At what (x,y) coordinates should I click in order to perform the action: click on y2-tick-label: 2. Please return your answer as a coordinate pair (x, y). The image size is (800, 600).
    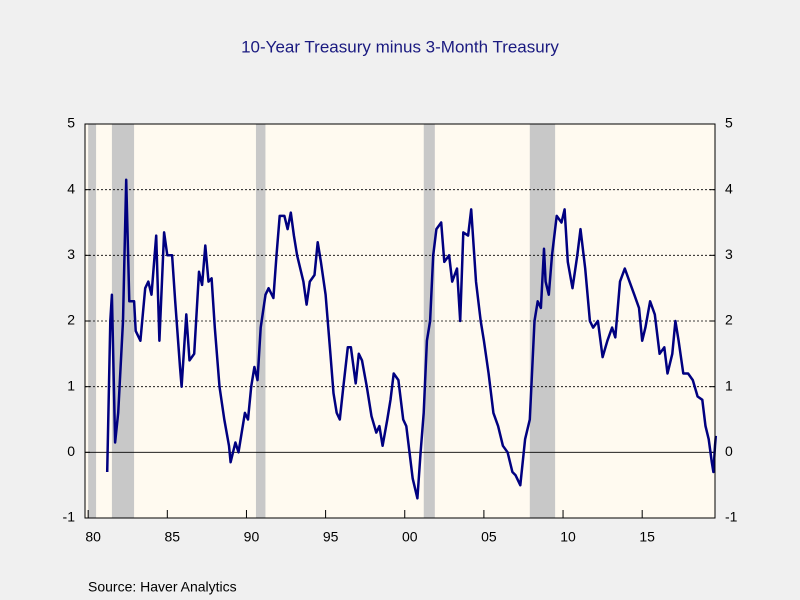
    Looking at the image, I should click on (729, 320).